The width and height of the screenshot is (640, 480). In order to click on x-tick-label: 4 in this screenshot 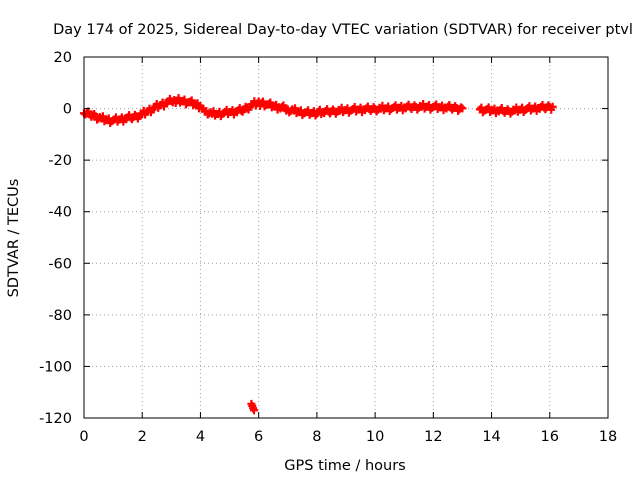, I will do `click(200, 437)`.